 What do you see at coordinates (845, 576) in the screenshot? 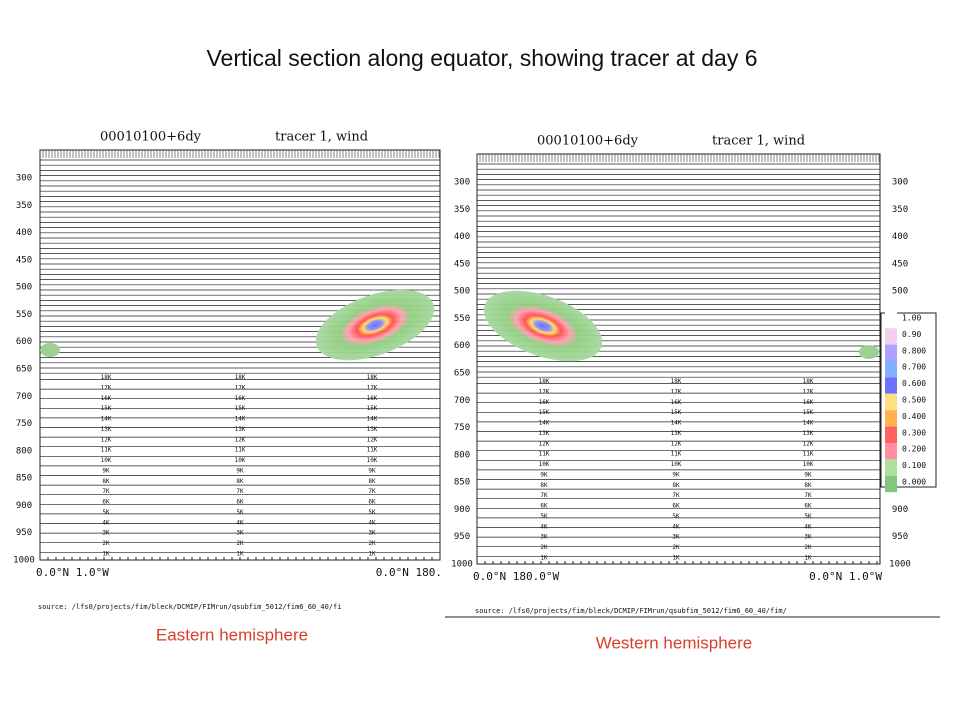
I see `x-label-right: 0.0°N 1.0°W` at bounding box center [845, 576].